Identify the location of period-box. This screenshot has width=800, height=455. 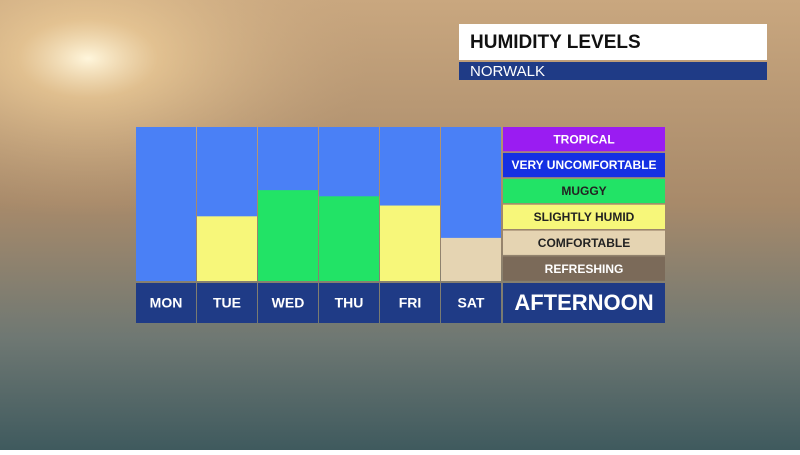
(584, 303).